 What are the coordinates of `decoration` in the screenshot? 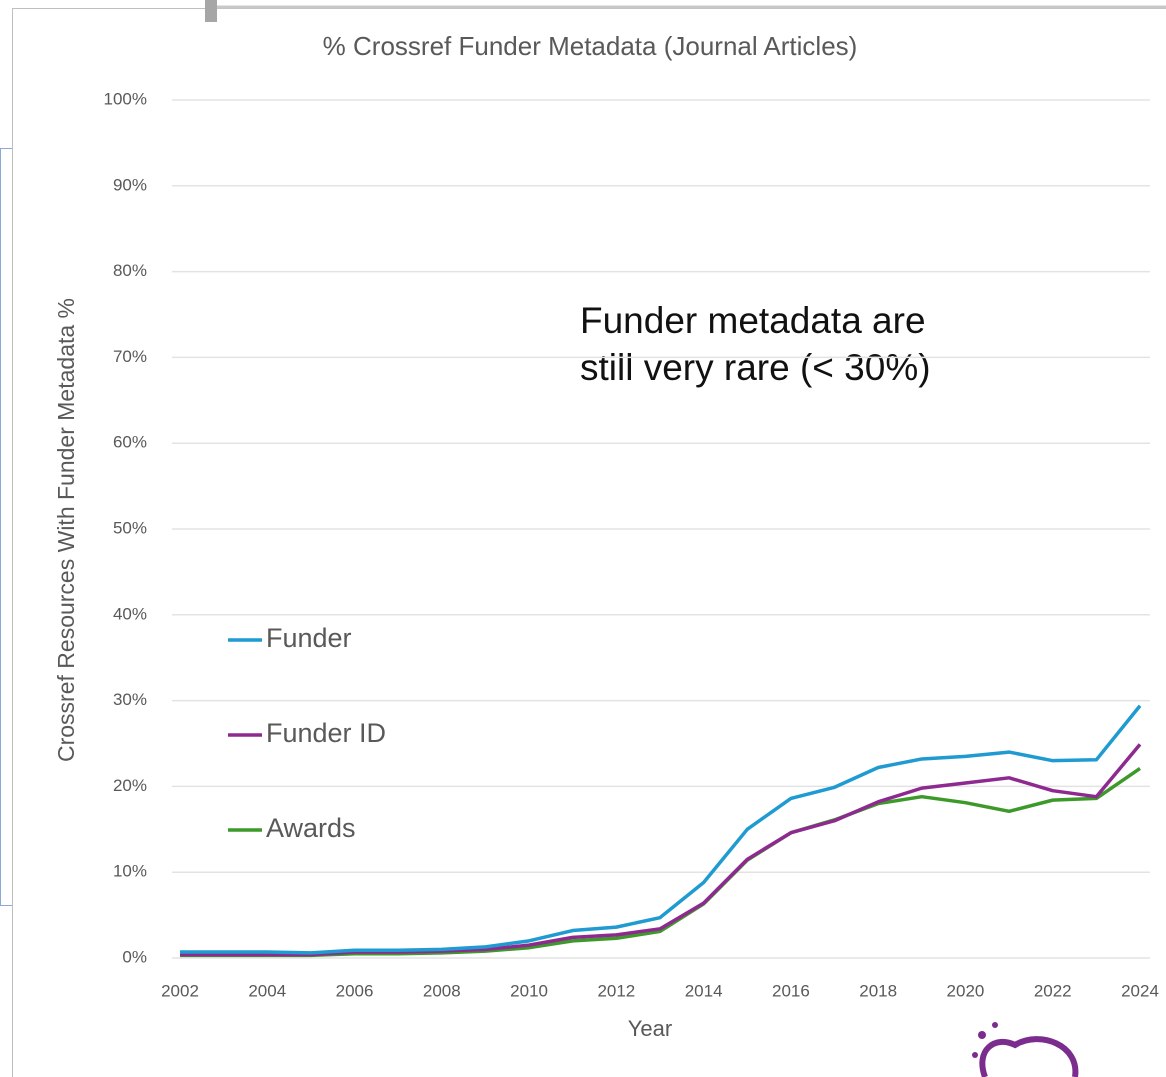 It's located at (211, 11).